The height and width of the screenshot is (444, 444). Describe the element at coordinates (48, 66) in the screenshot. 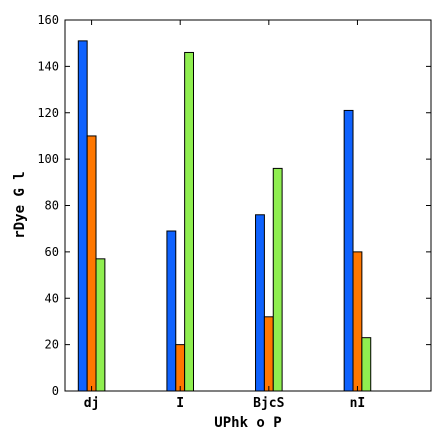

I see `y-tick-label: 140` at that location.